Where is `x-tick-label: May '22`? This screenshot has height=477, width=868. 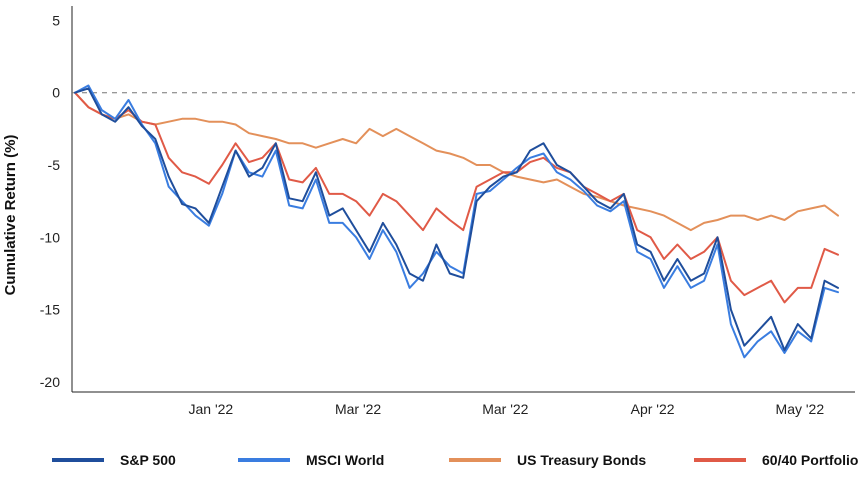
x-tick-label: May '22 is located at coordinates (800, 409).